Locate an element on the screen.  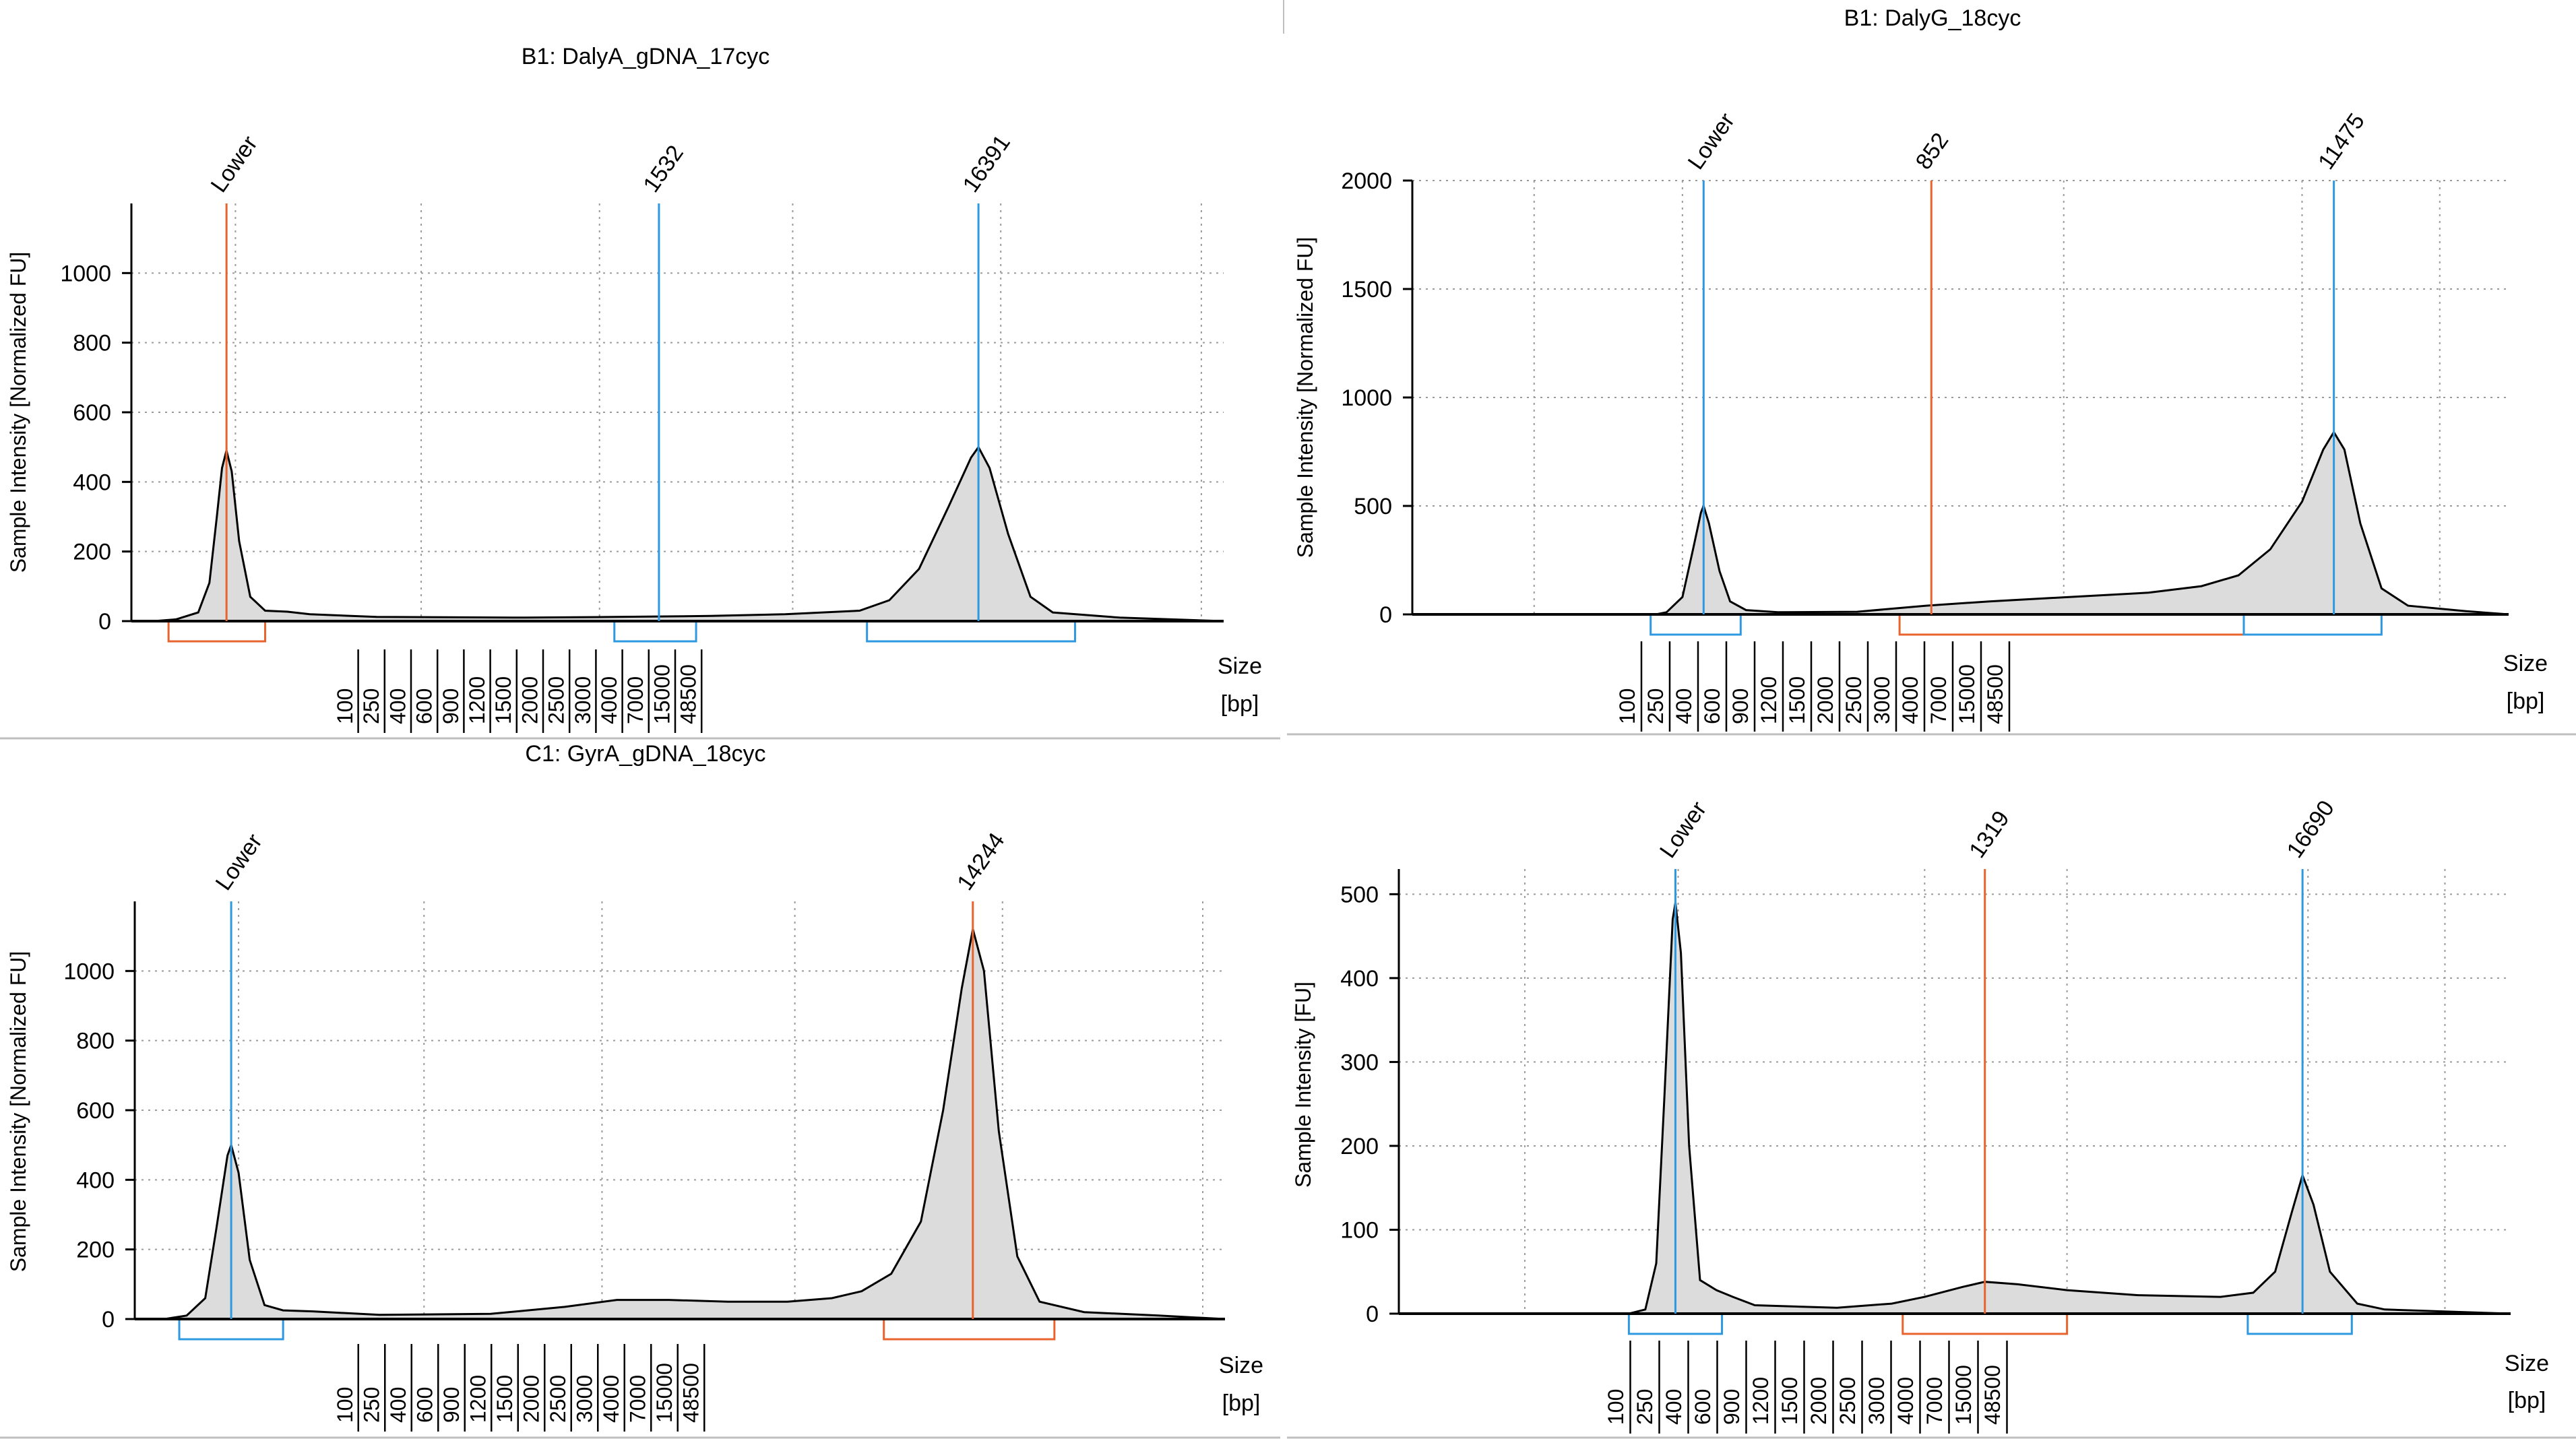
peak-marker-label: 11475 is located at coordinates (2341, 141).